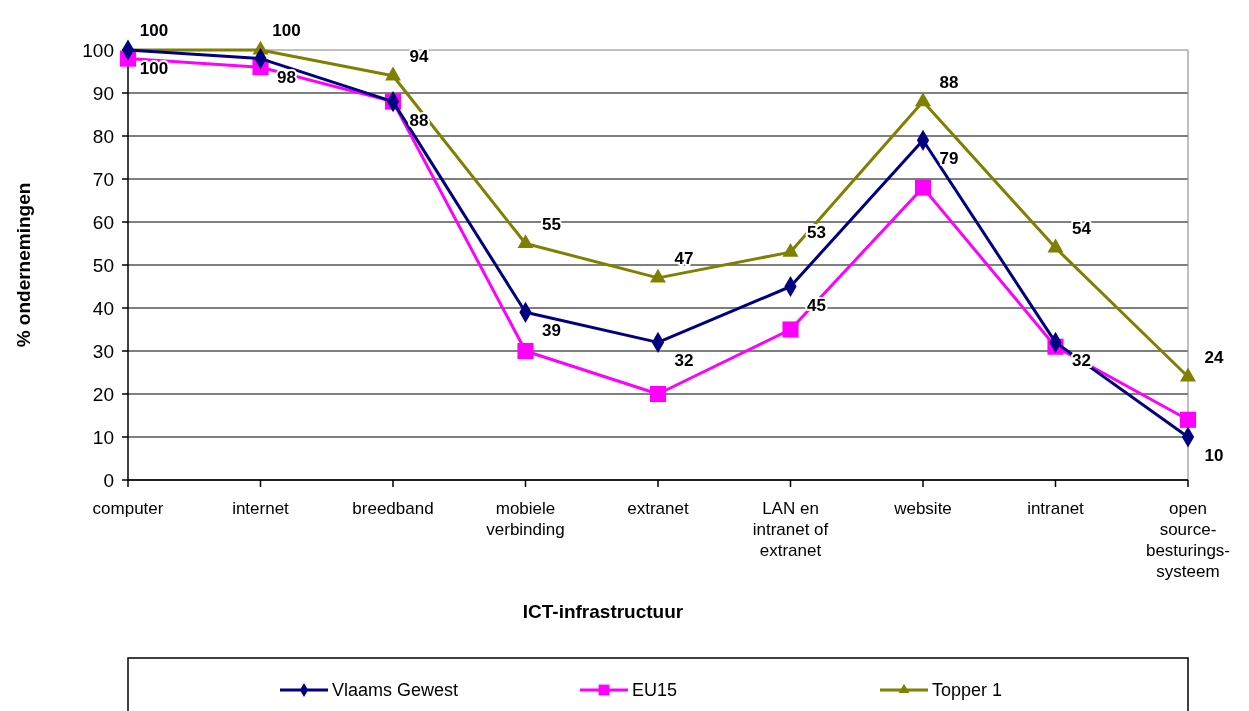 The width and height of the screenshot is (1249, 711). Describe the element at coordinates (23, 265) in the screenshot. I see `y-axis-title: % ondernemingen` at that location.